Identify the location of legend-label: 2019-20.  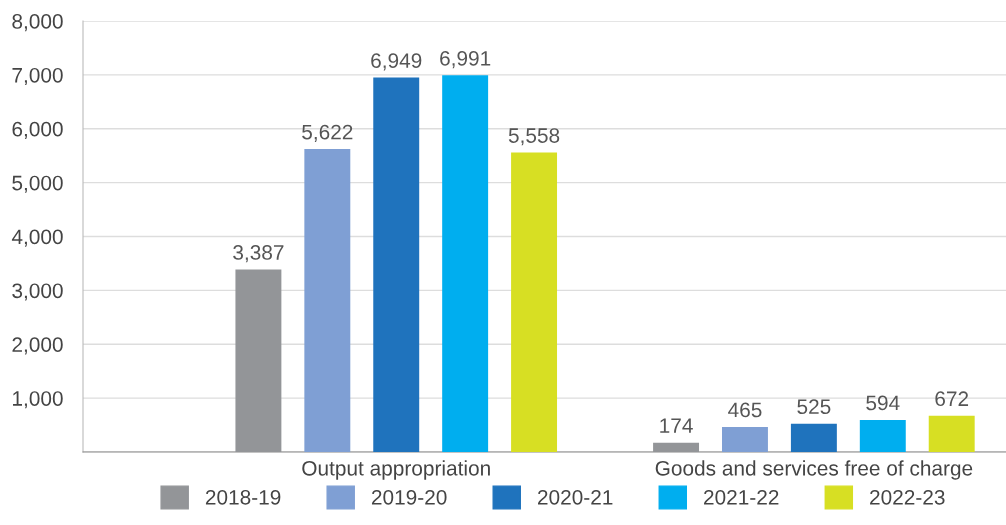
(409, 497).